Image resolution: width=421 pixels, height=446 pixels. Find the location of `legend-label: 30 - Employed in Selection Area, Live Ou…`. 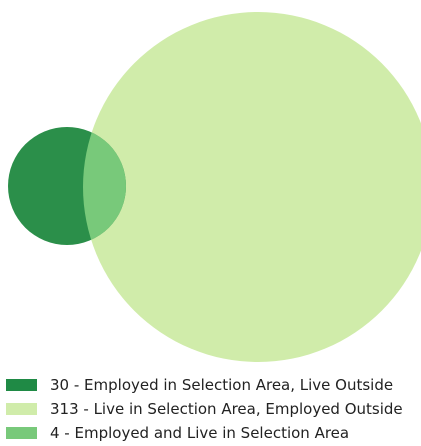

legend-label: 30 - Employed in Selection Area, Live Ou… is located at coordinates (222, 385).